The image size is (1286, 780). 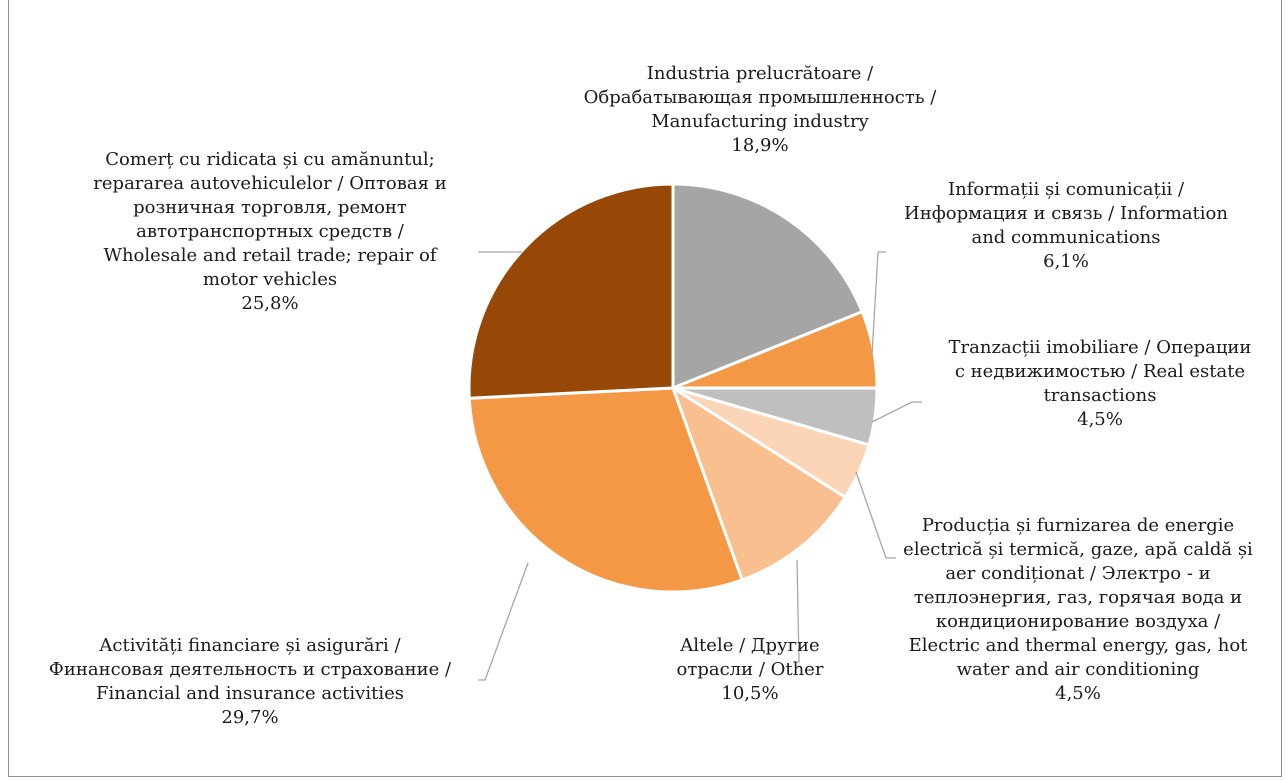 I want to click on label-line: отрасли / Other, so click(x=750, y=669).